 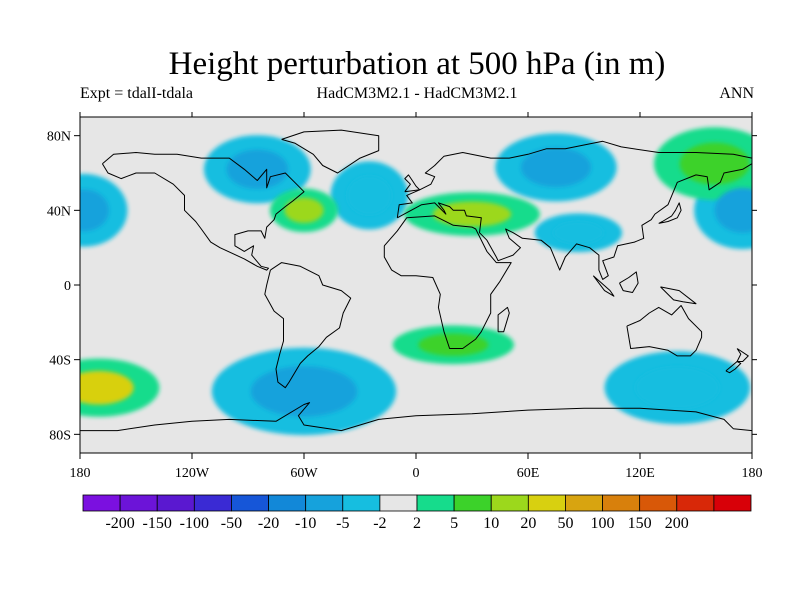 What do you see at coordinates (416, 473) in the screenshot?
I see `x-tick-label: 0` at bounding box center [416, 473].